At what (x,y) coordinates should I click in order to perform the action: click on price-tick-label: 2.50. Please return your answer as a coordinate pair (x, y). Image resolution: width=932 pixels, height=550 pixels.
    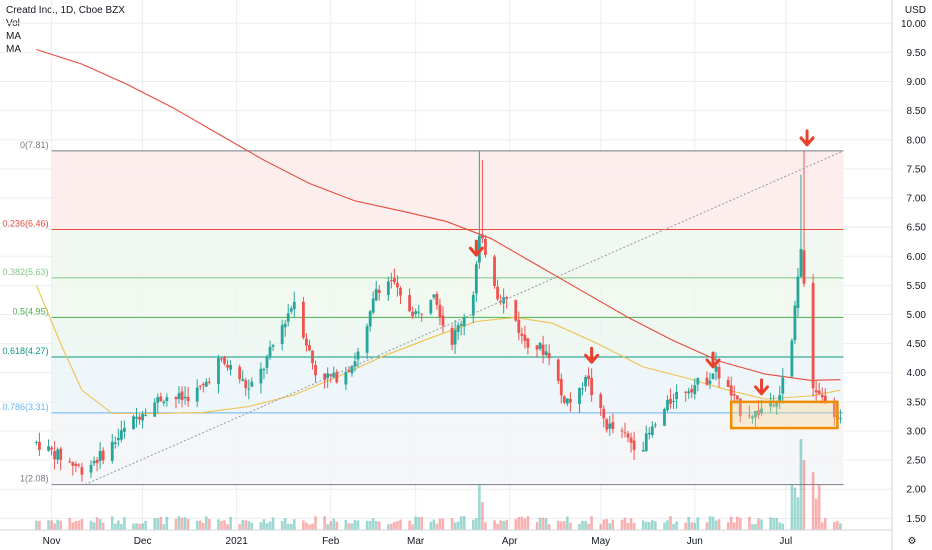
    Looking at the image, I should click on (917, 461).